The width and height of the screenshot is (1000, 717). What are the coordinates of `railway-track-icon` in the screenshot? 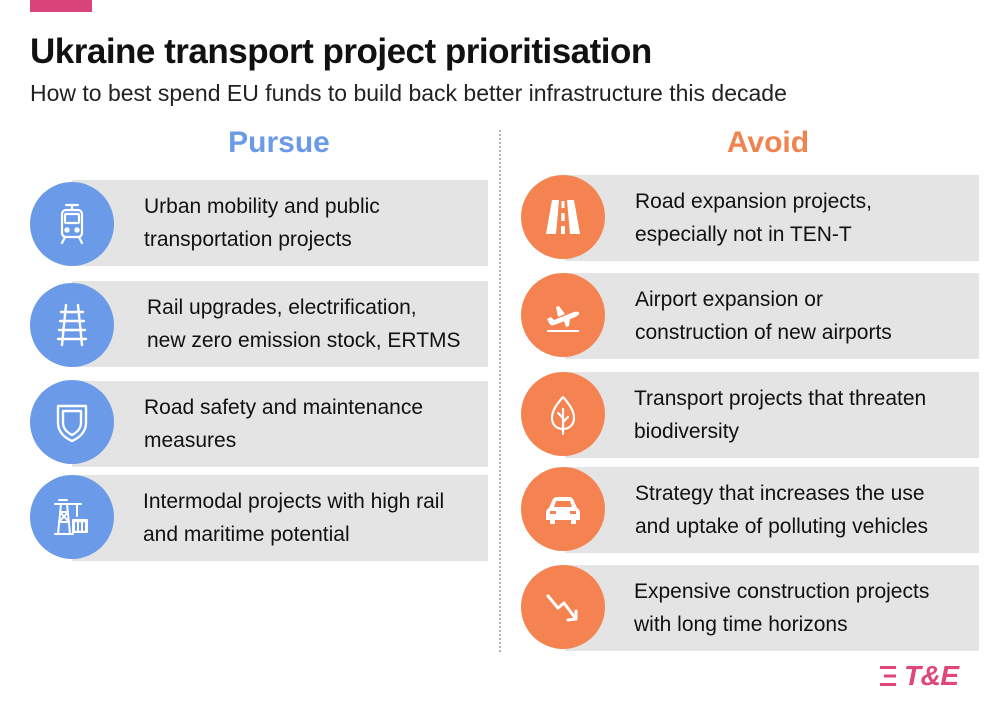 It's located at (72, 325).